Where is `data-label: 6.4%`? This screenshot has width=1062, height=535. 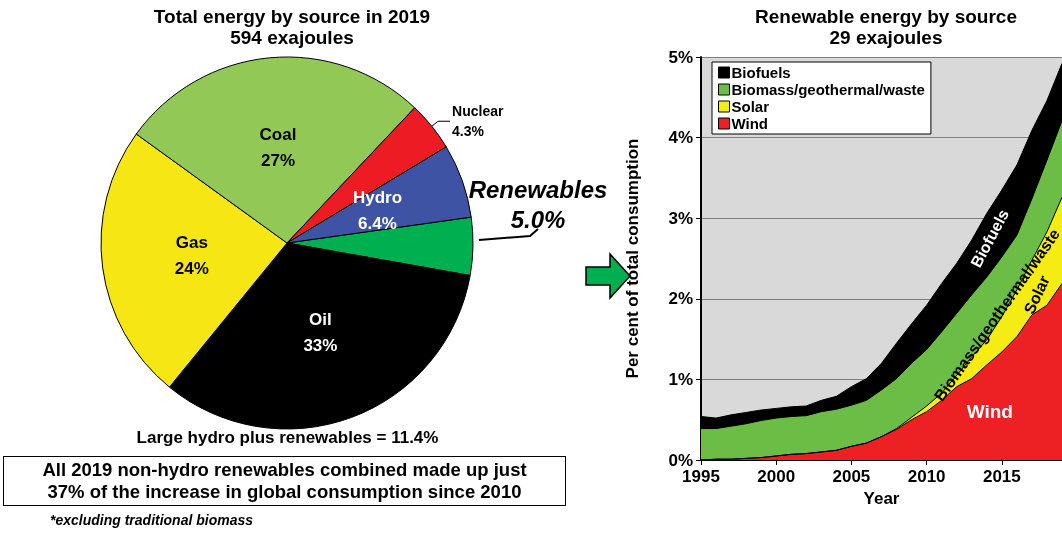
data-label: 6.4% is located at coordinates (377, 224).